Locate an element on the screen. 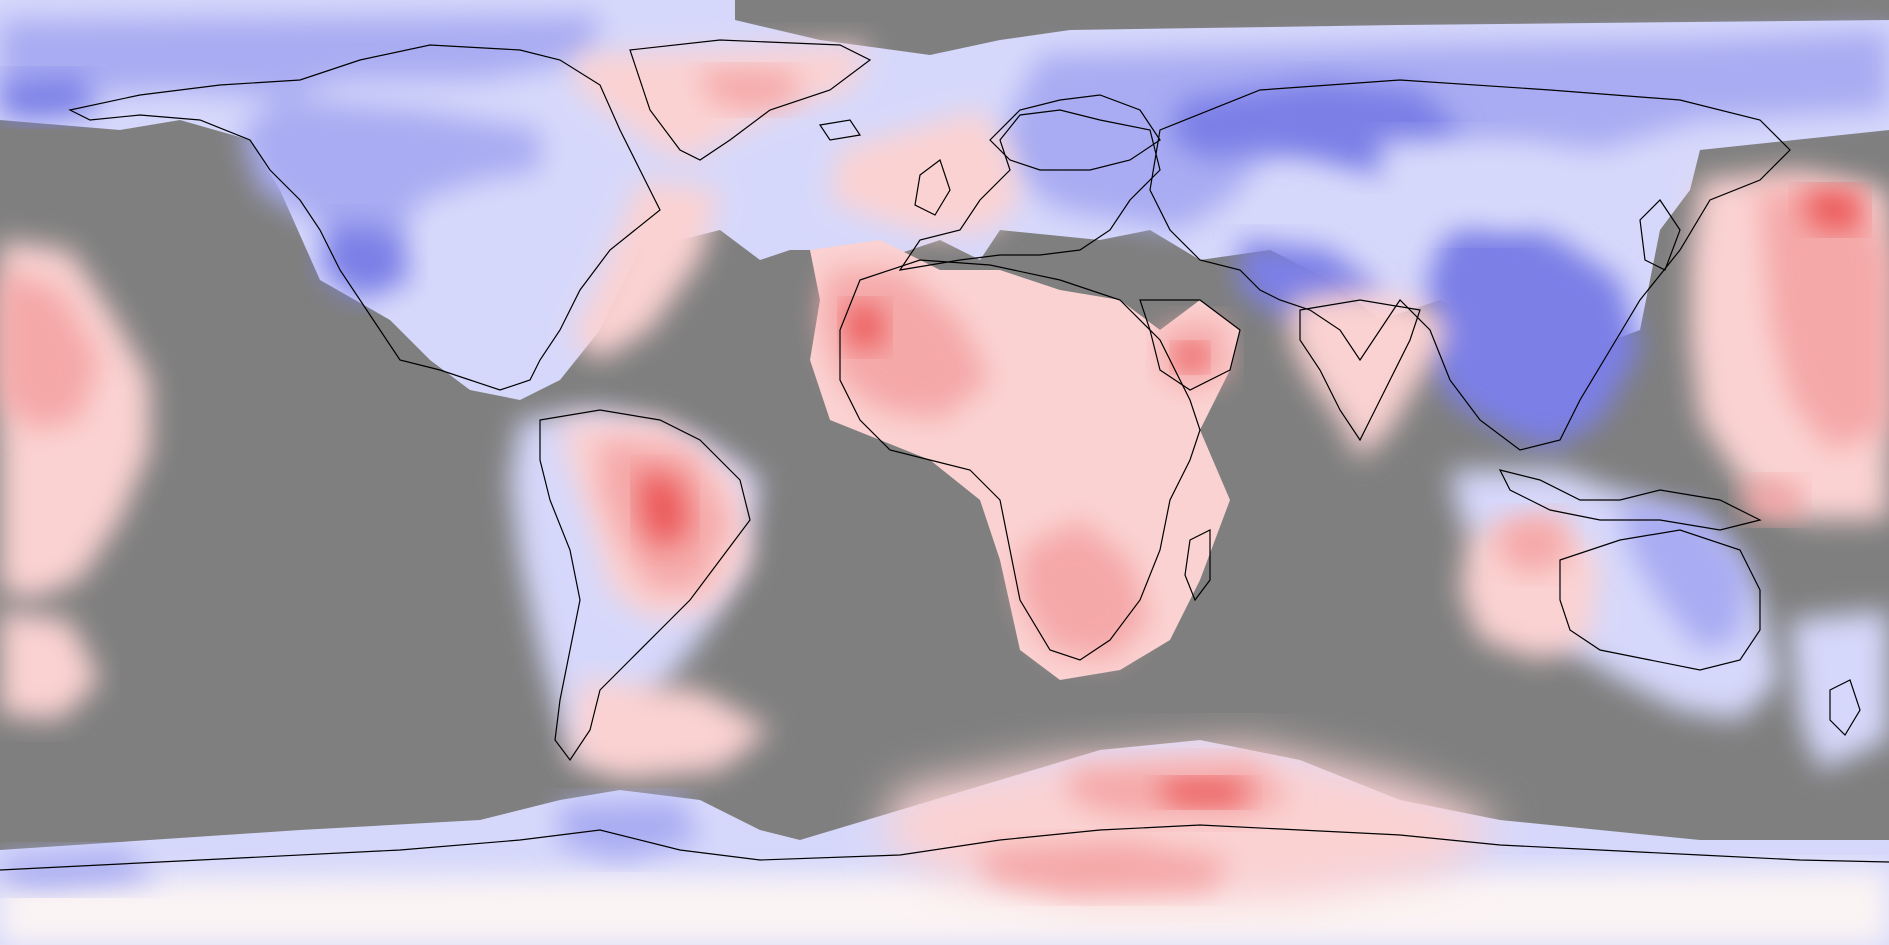 Image resolution: width=1889 pixels, height=945 pixels. coast-asia is located at coordinates (1470, 265).